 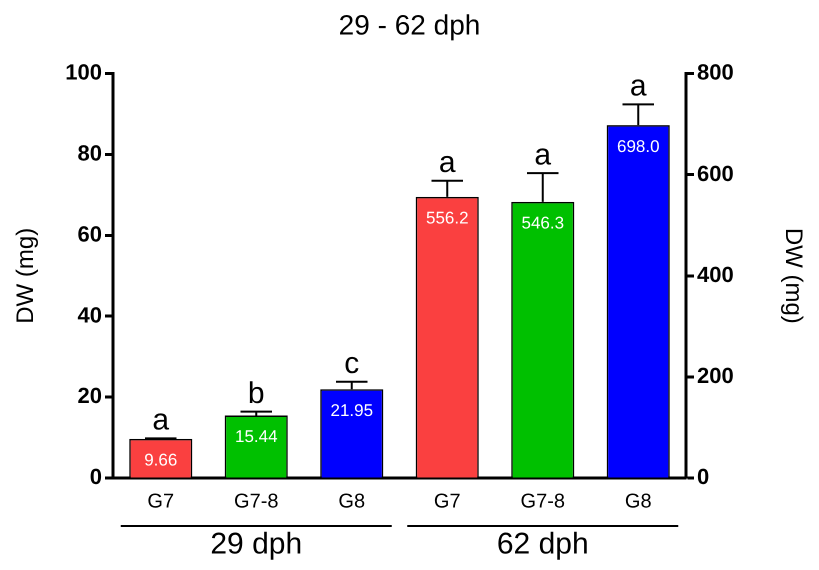 What do you see at coordinates (715, 72) in the screenshot?
I see `y2-tick-label: 800` at bounding box center [715, 72].